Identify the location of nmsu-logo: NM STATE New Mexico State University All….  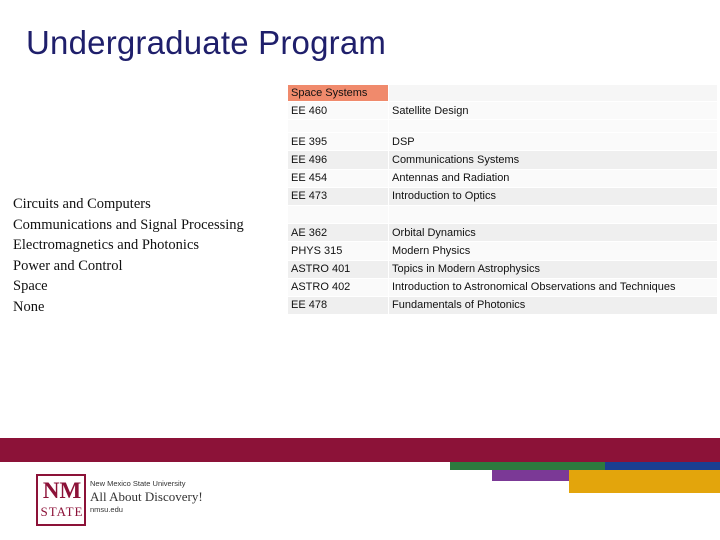
(126, 501).